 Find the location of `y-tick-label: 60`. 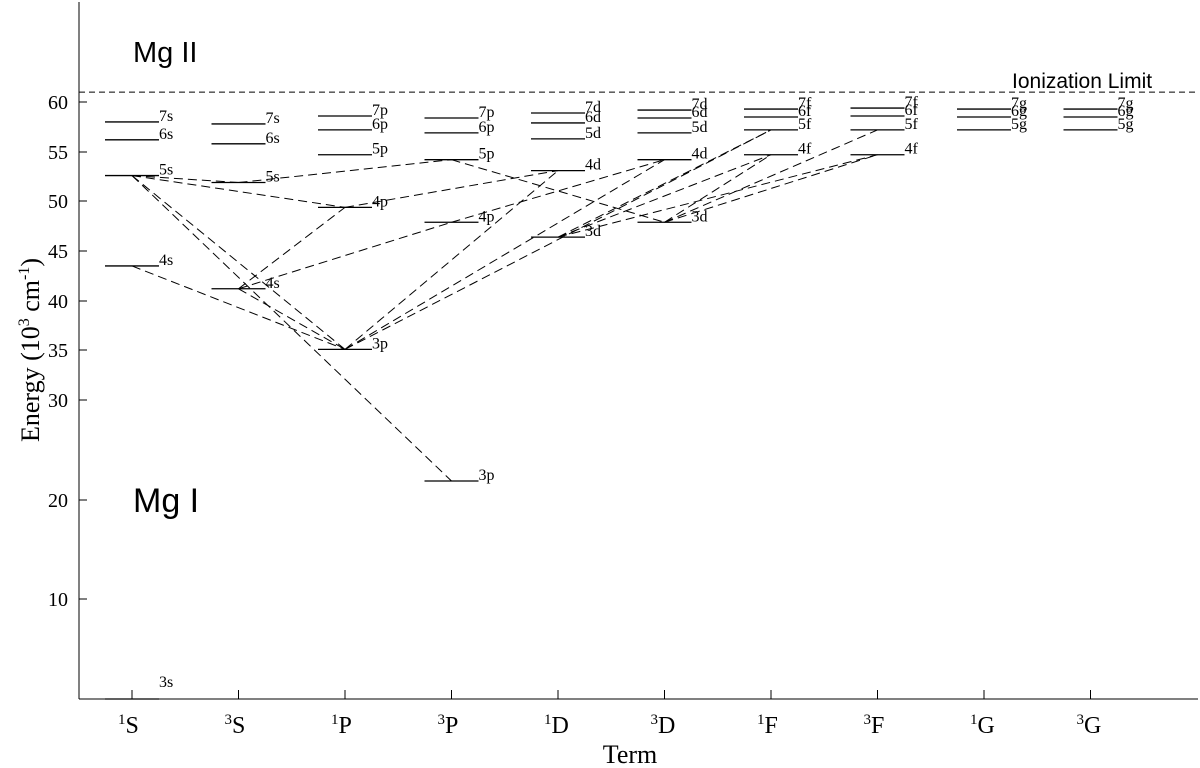

y-tick-label: 60 is located at coordinates (58, 103).